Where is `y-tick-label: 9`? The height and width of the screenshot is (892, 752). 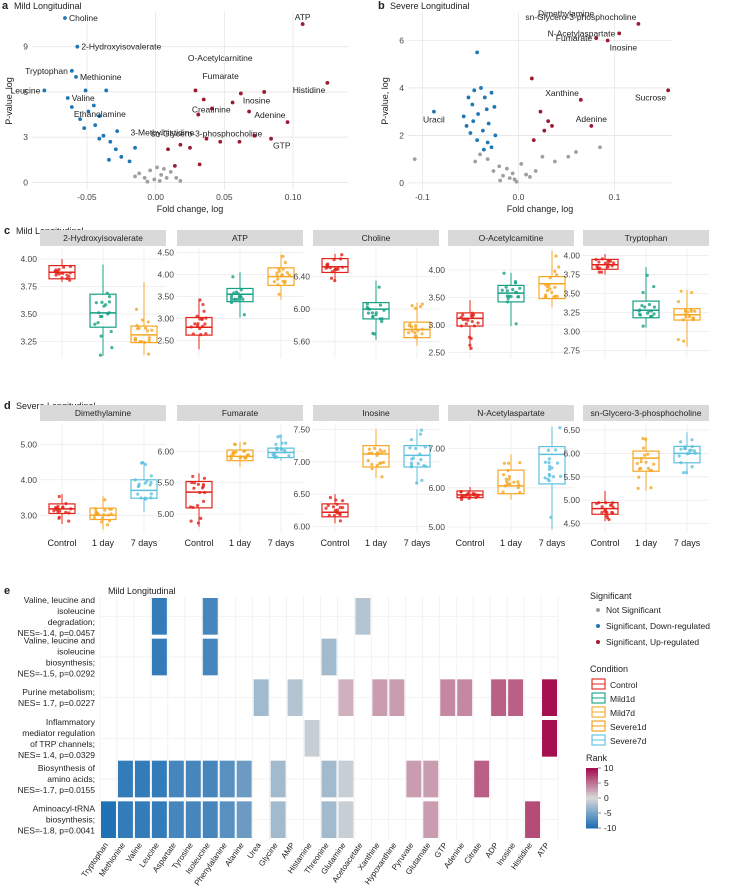 y-tick-label: 9 is located at coordinates (25, 47).